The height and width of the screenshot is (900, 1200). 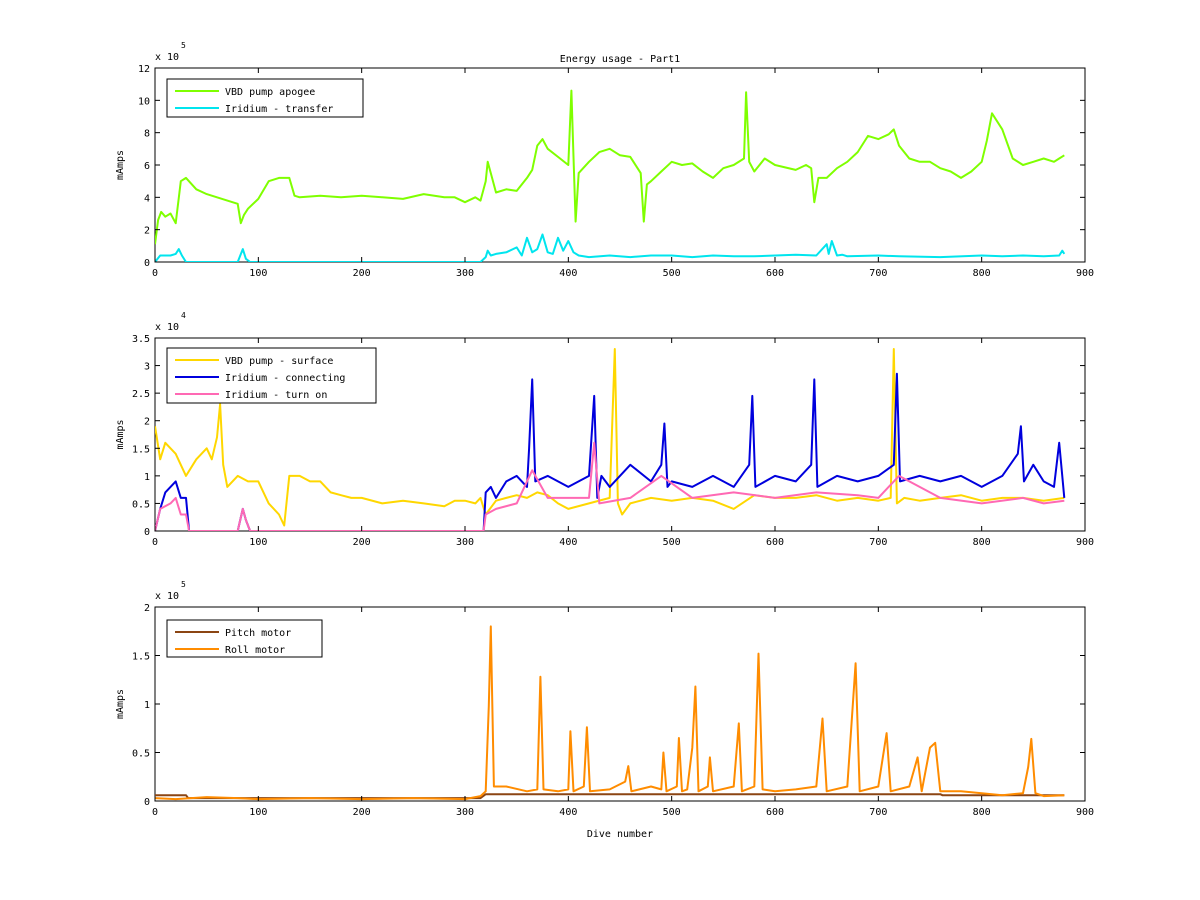 I want to click on y-tick-label-3-2: 1, so click(x=147, y=705).